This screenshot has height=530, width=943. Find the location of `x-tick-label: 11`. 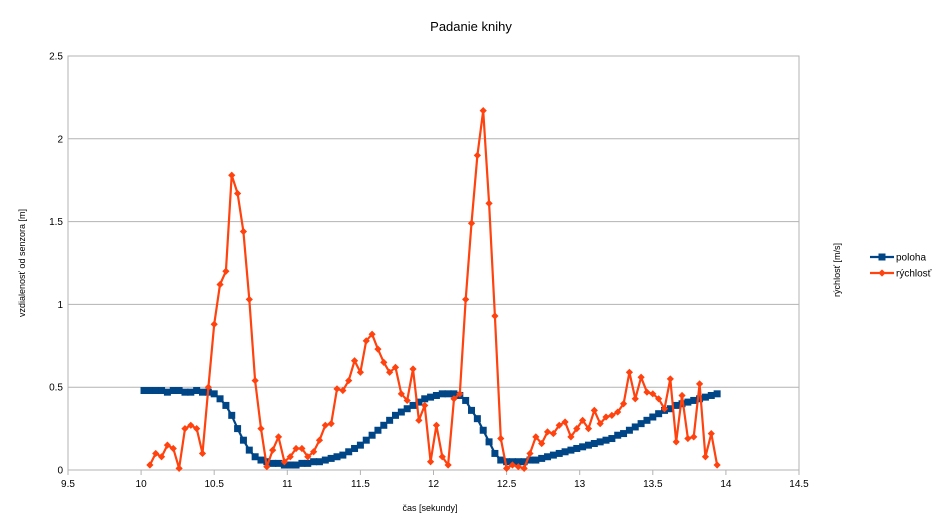

x-tick-label: 11 is located at coordinates (287, 484).